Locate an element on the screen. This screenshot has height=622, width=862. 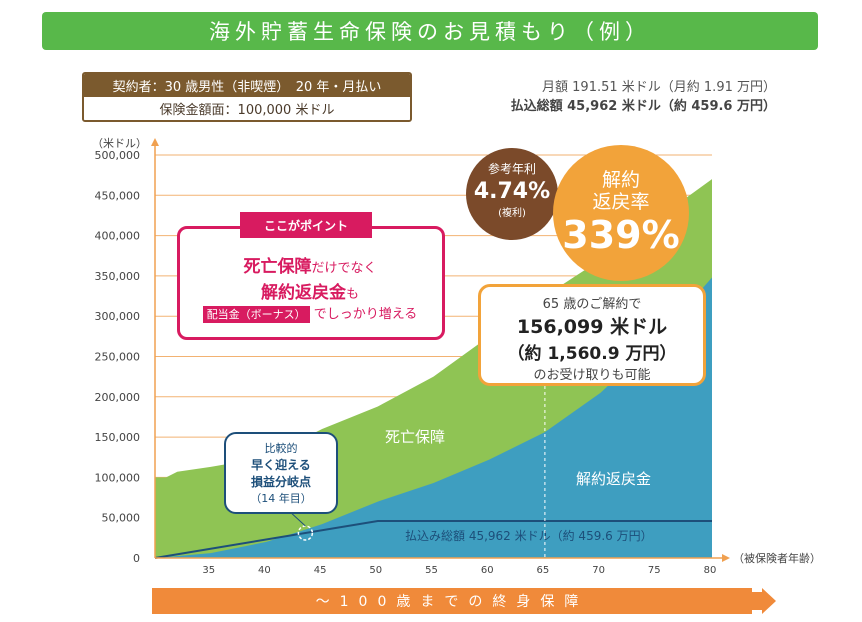
x-tick-label: 40 is located at coordinates (264, 570).